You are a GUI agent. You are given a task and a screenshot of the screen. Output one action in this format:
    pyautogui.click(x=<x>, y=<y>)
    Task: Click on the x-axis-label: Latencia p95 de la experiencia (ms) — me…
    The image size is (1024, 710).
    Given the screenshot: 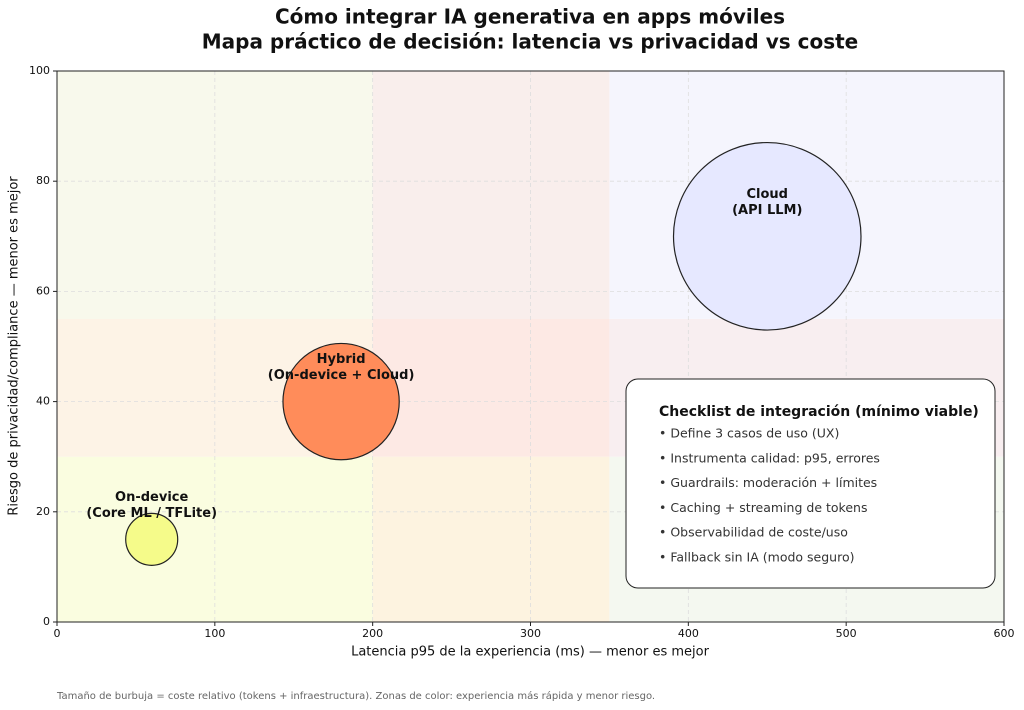 What is the action you would take?
    pyautogui.click(x=530, y=652)
    